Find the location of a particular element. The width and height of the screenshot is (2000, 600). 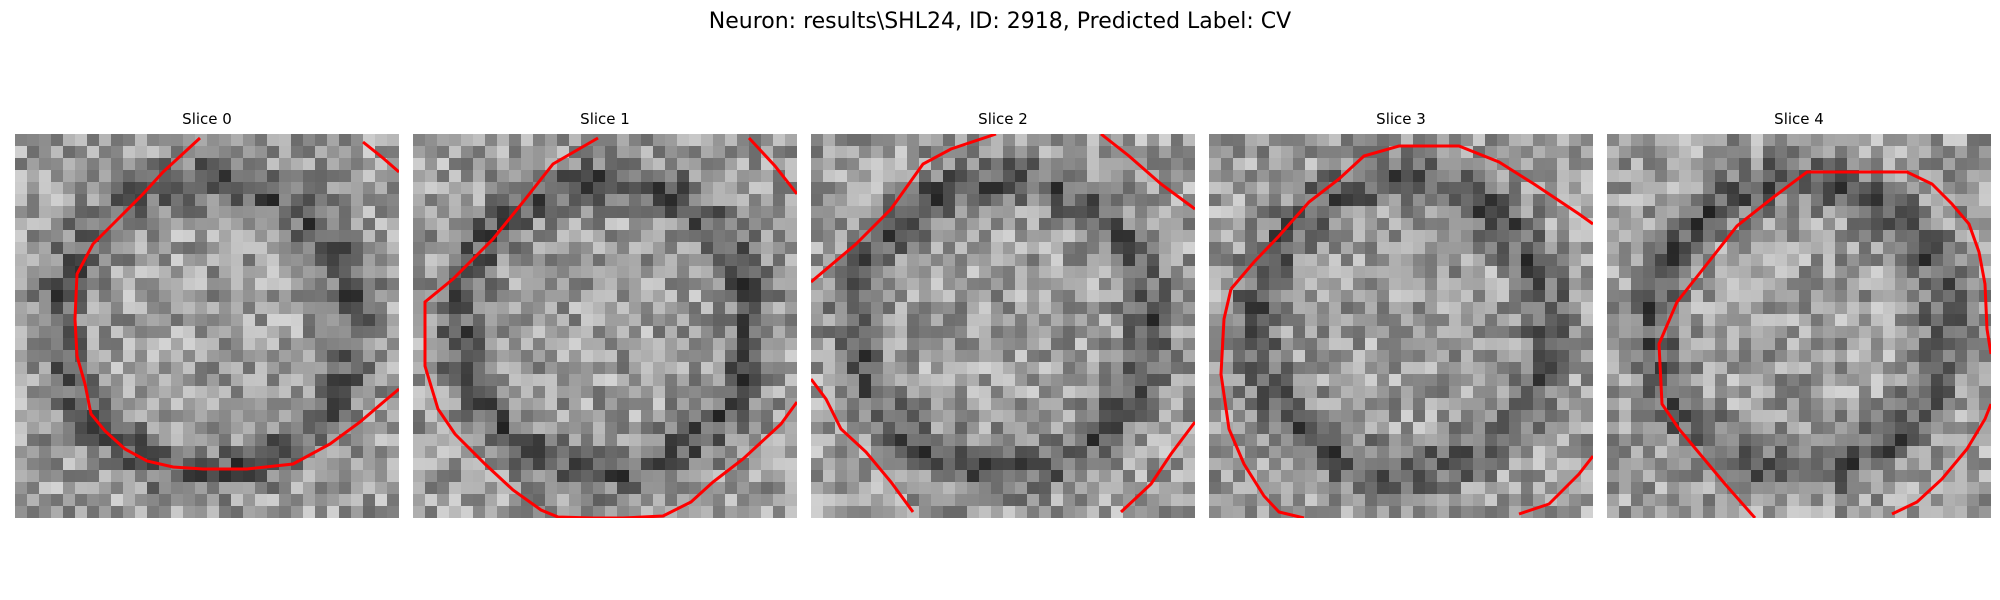

slice-title-0: Slice 0 is located at coordinates (207, 119).